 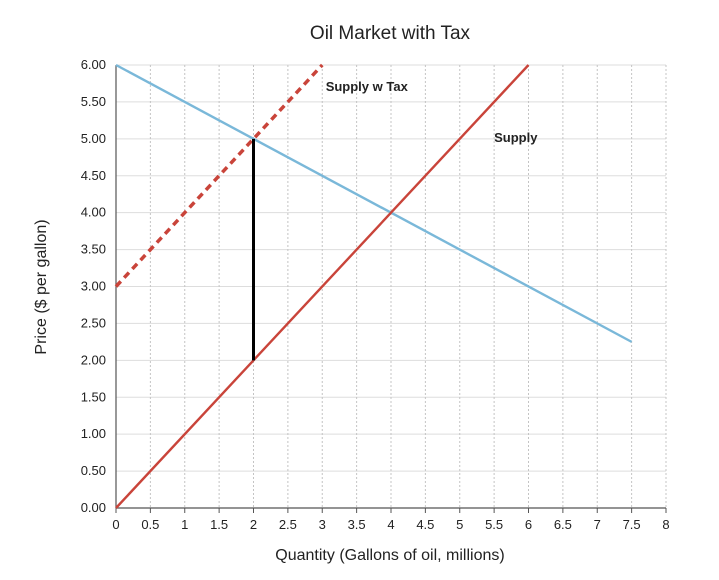 What do you see at coordinates (459, 524) in the screenshot?
I see `x-tick-label: 5` at bounding box center [459, 524].